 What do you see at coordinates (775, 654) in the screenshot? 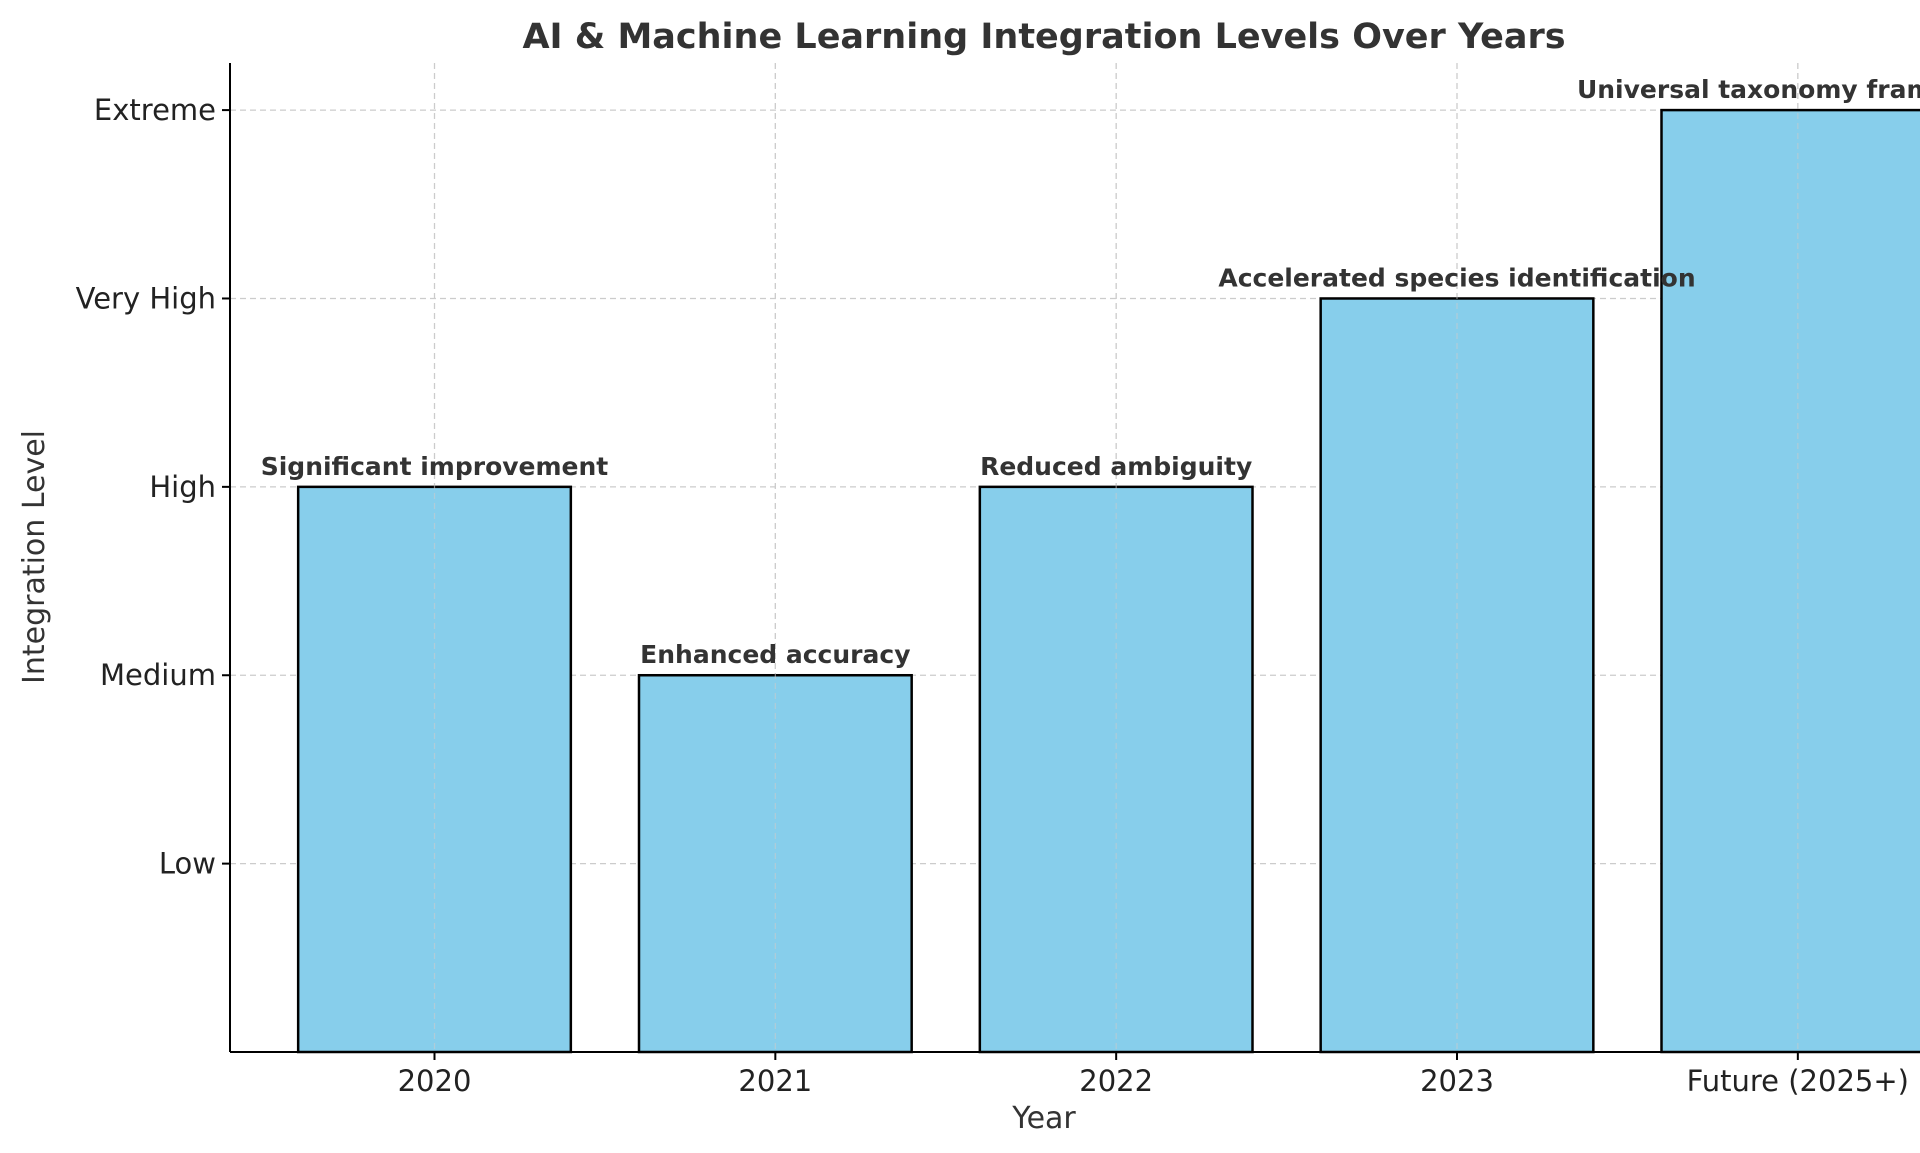
I see `bar-annotation: Enhanced accuracy` at bounding box center [775, 654].